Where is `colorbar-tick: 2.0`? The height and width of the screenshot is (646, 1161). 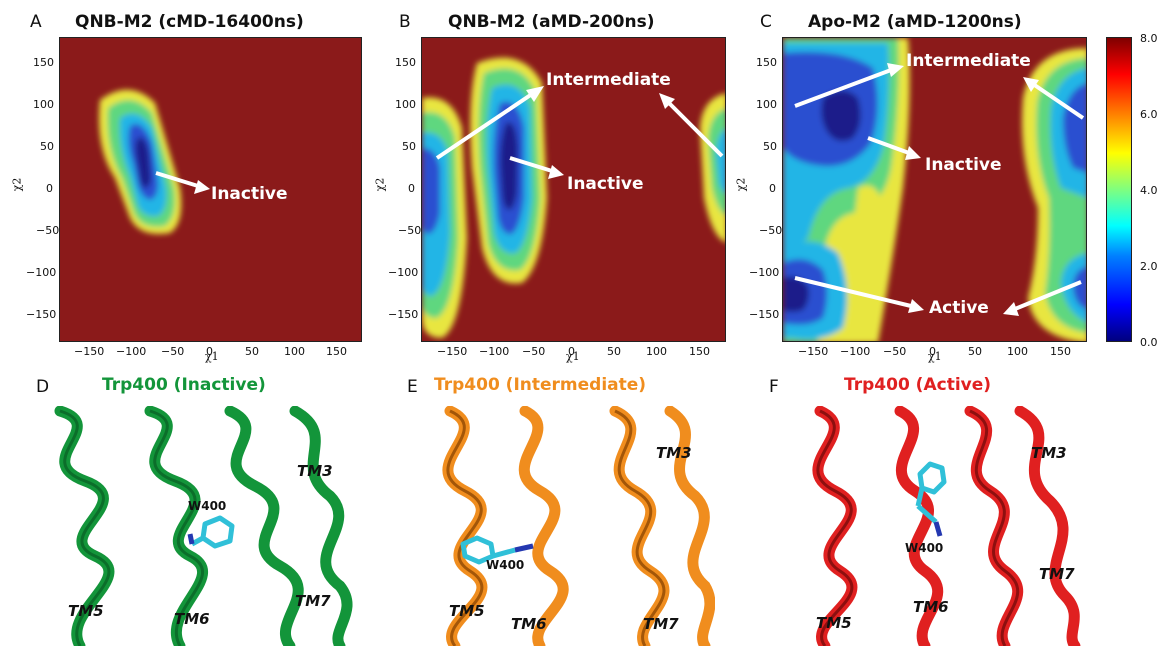 colorbar-tick: 2.0 is located at coordinates (1149, 266).